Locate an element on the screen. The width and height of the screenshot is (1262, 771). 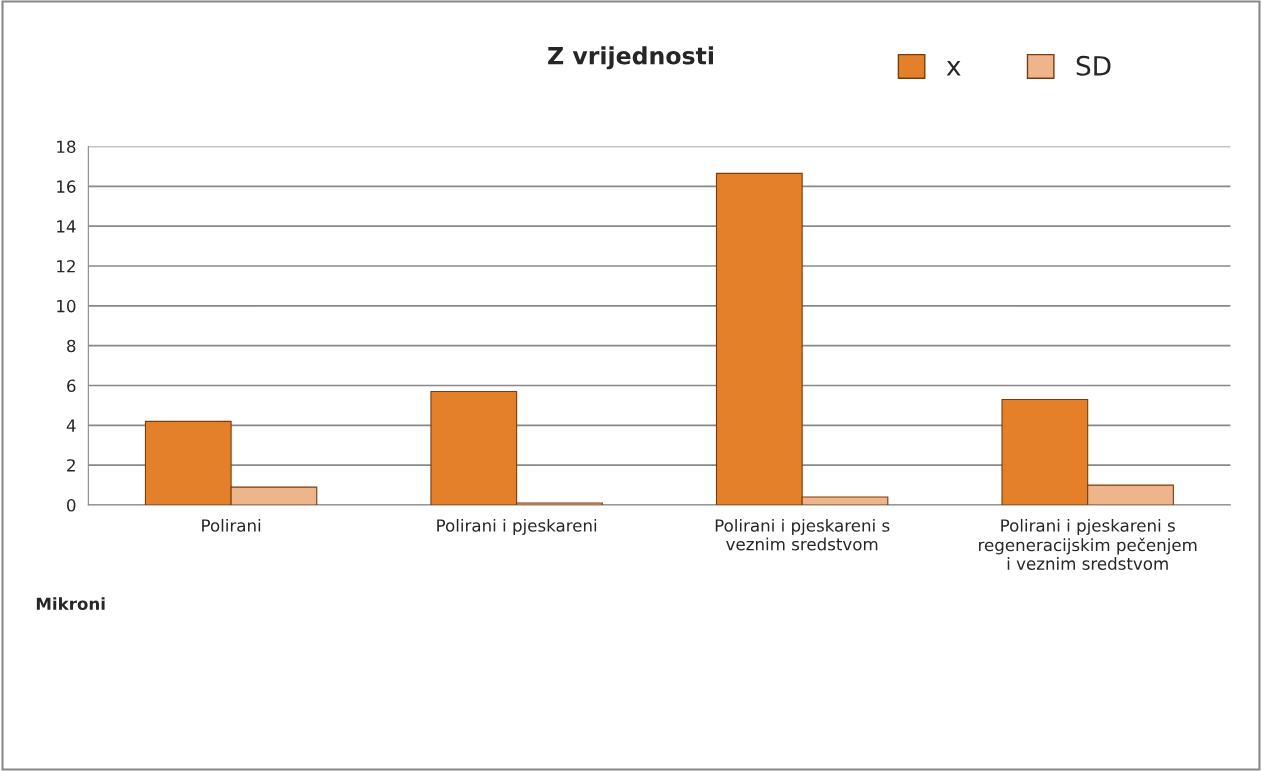
x-tick-label: Polirani i pjeskareni is located at coordinates (517, 527).